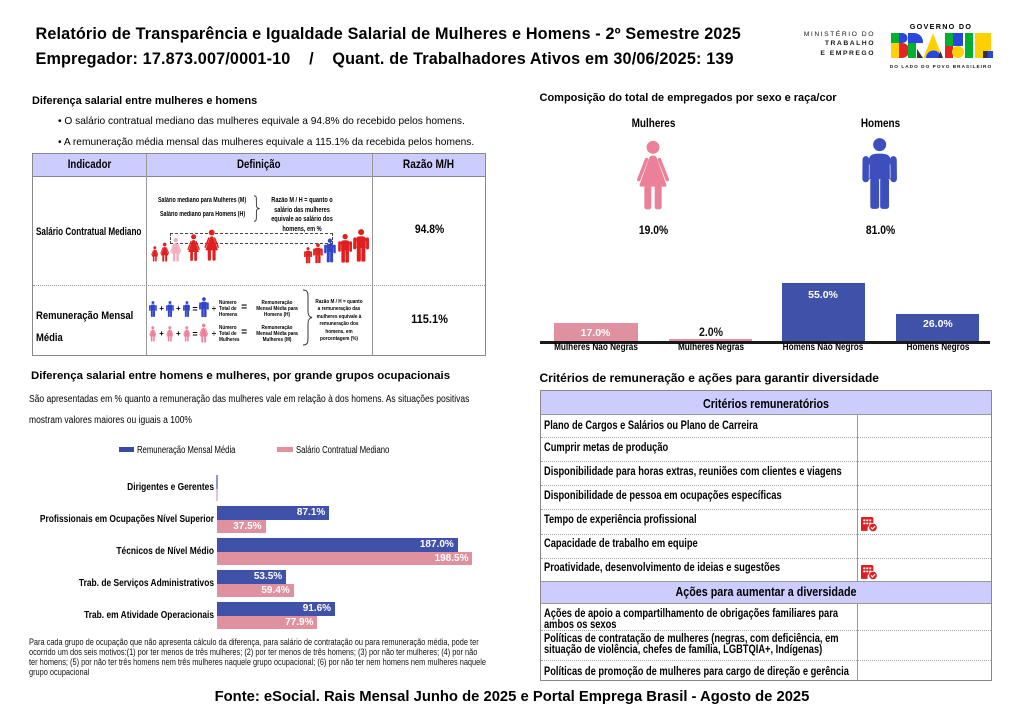  I want to click on svg-text: GOVERNO DO, so click(941, 26).